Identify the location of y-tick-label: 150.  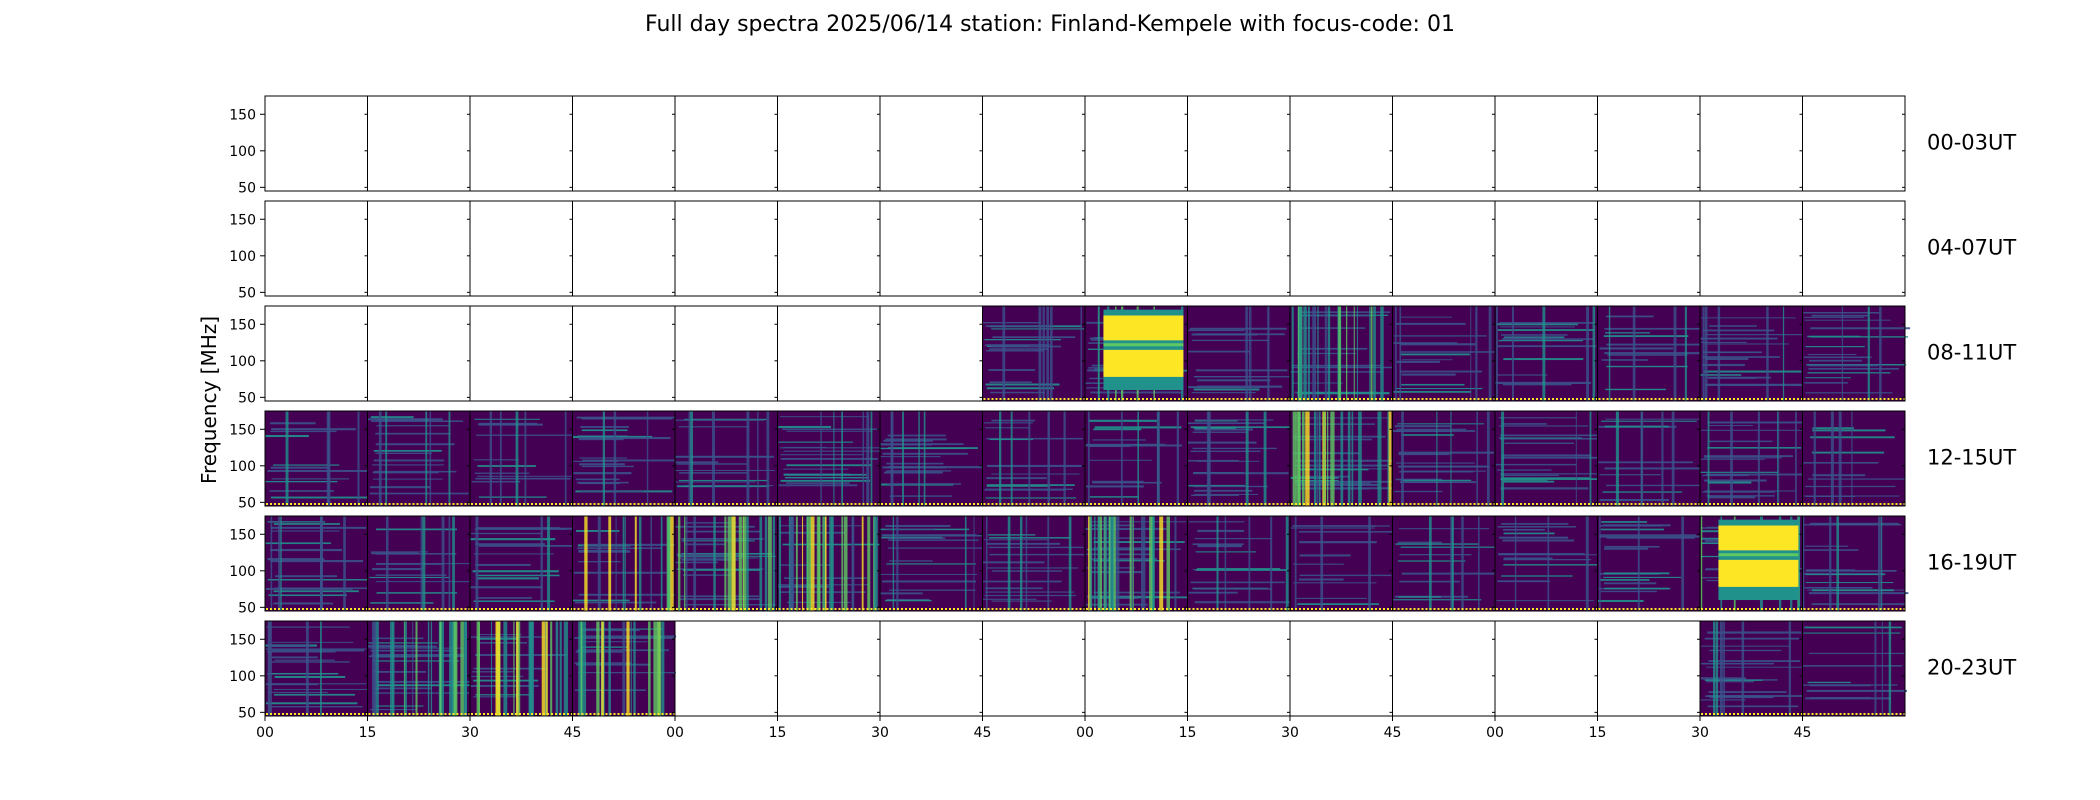
(242, 640).